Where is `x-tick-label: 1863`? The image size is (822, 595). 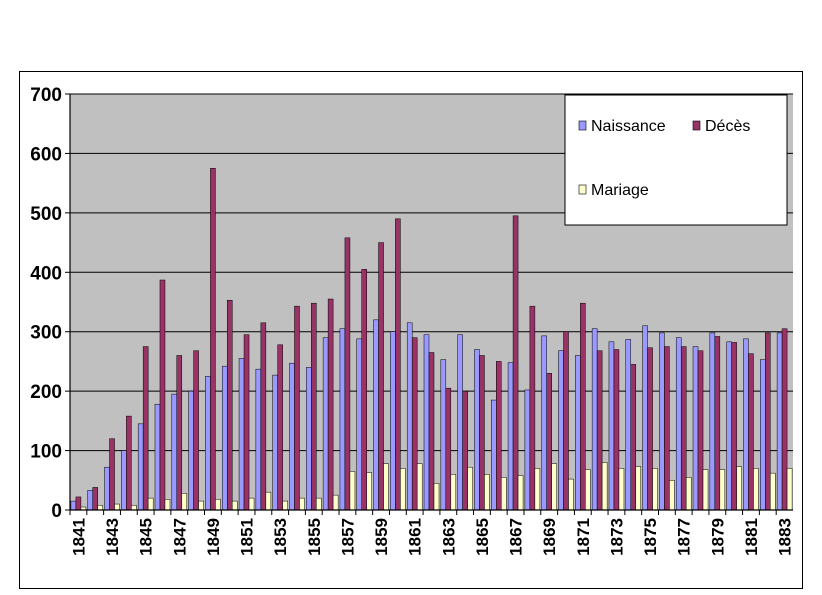 x-tick-label: 1863 is located at coordinates (448, 537).